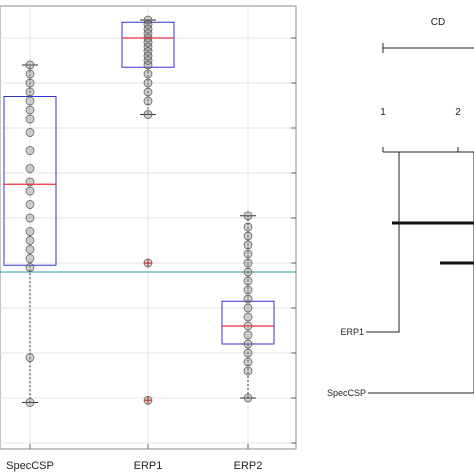 The height and width of the screenshot is (474, 474). Describe the element at coordinates (148, 210) in the screenshot. I see `box-erp1` at that location.